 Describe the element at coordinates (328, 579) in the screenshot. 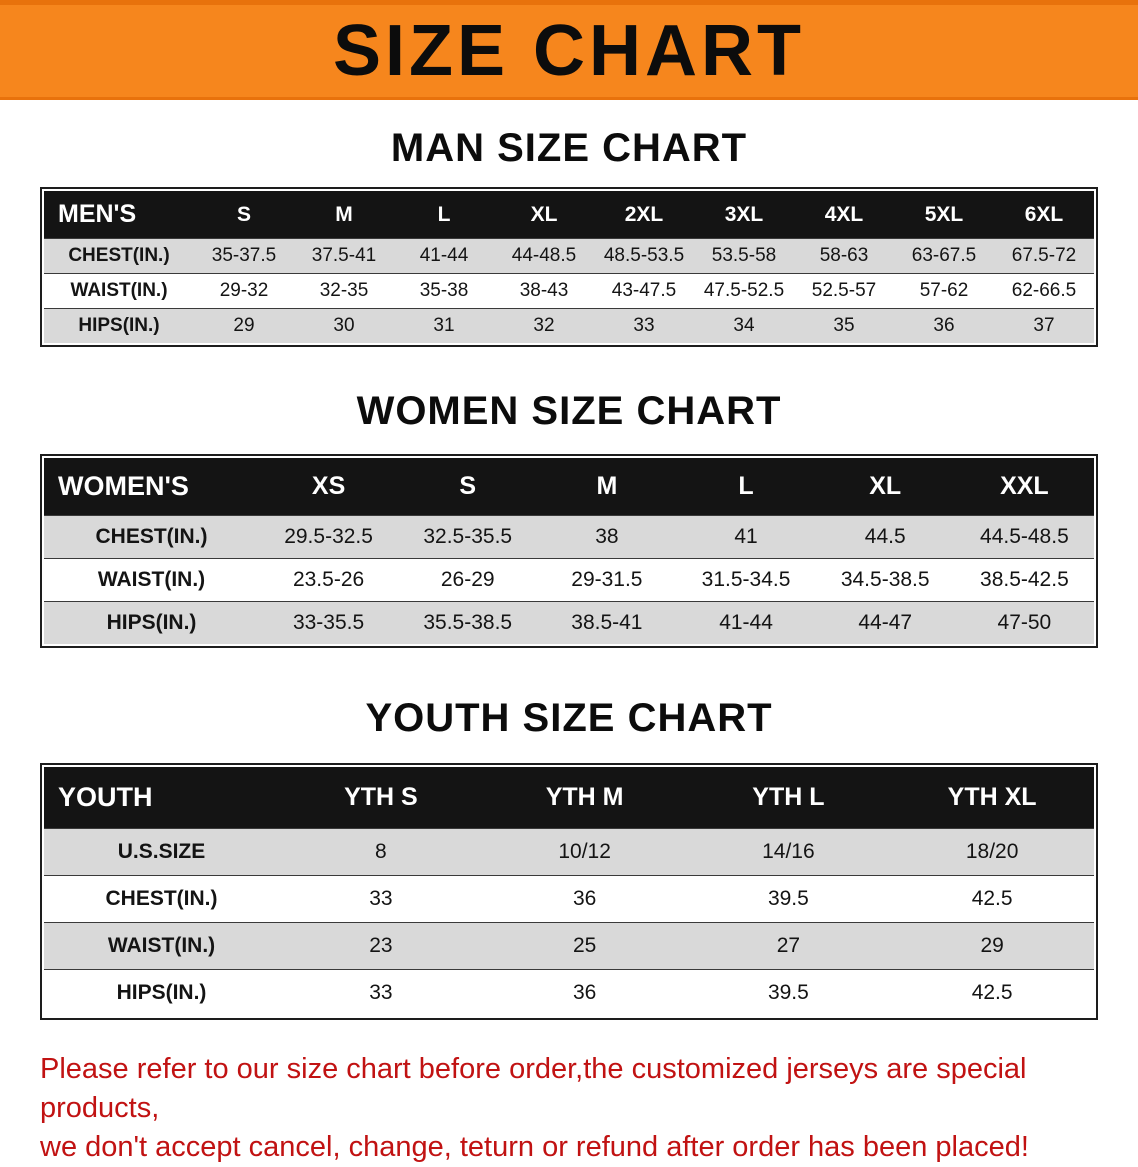

I see `measurement-value-cell: 23.5-26` at that location.